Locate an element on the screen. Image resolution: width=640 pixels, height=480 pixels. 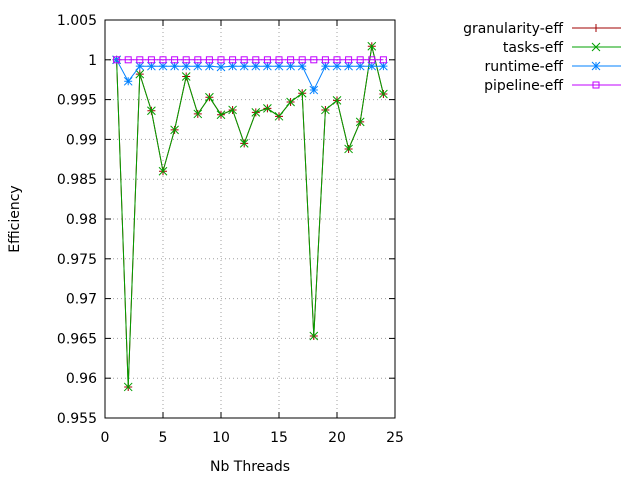
x-tick-label: 0 is located at coordinates (105, 438).